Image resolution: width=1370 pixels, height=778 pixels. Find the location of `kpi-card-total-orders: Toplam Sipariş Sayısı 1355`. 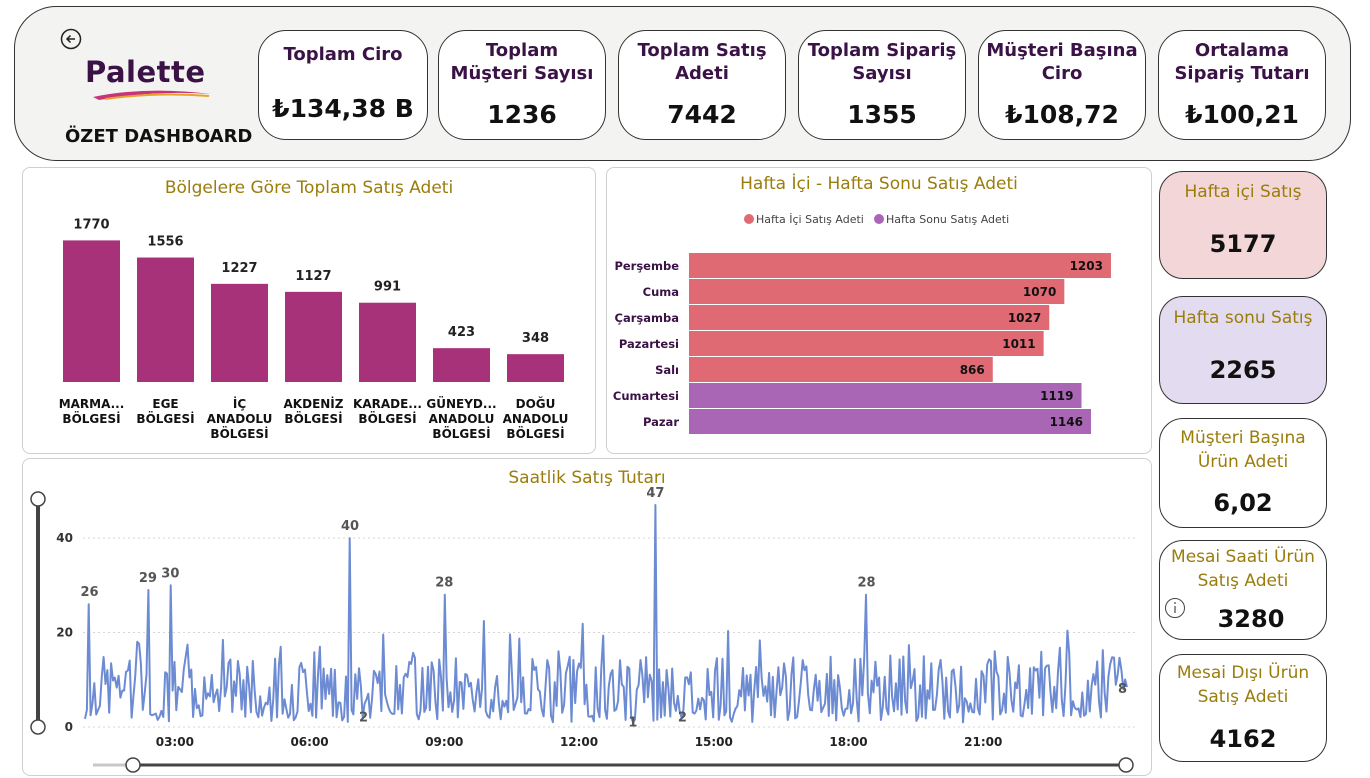

kpi-card-total-orders: Toplam Sipariş Sayısı 1355 is located at coordinates (882, 85).